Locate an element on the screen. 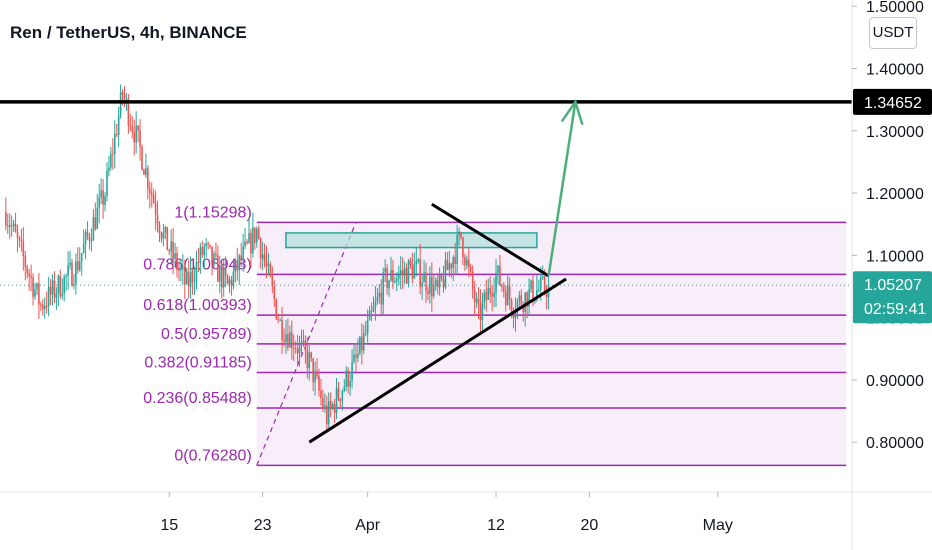 The width and height of the screenshot is (932, 550). price-tick-label: 0.90000 is located at coordinates (895, 381).